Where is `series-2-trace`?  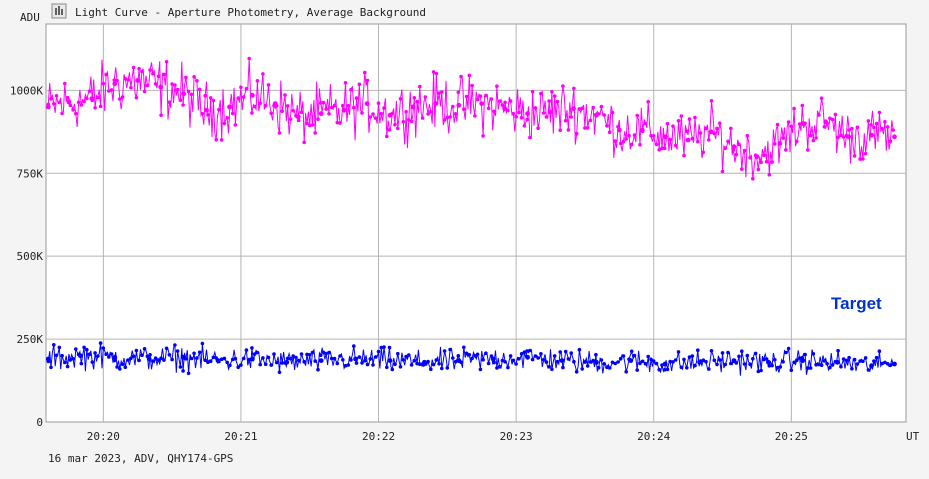 series-2-trace is located at coordinates (470, 359).